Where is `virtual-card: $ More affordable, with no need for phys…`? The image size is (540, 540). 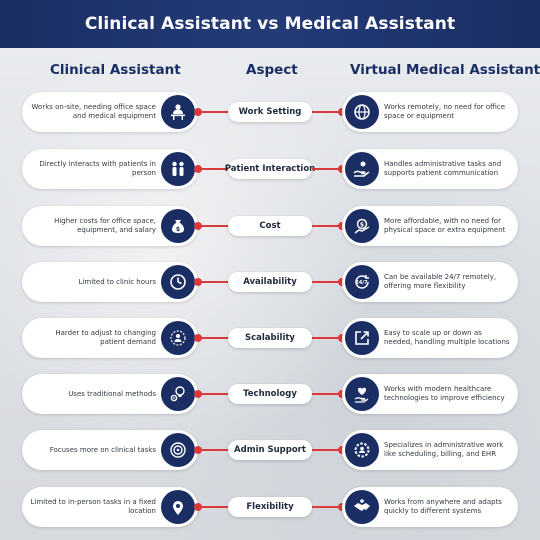
virtual-card: $ More affordable, with no need for phys… is located at coordinates (430, 226).